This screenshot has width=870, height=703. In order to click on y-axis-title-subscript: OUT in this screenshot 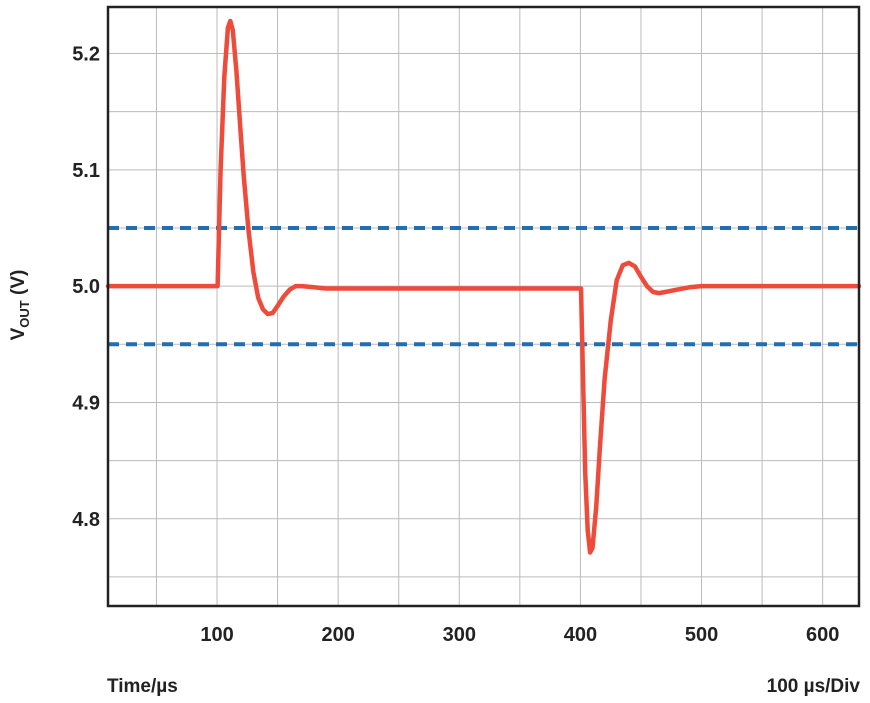, I will do `click(24, 314)`.